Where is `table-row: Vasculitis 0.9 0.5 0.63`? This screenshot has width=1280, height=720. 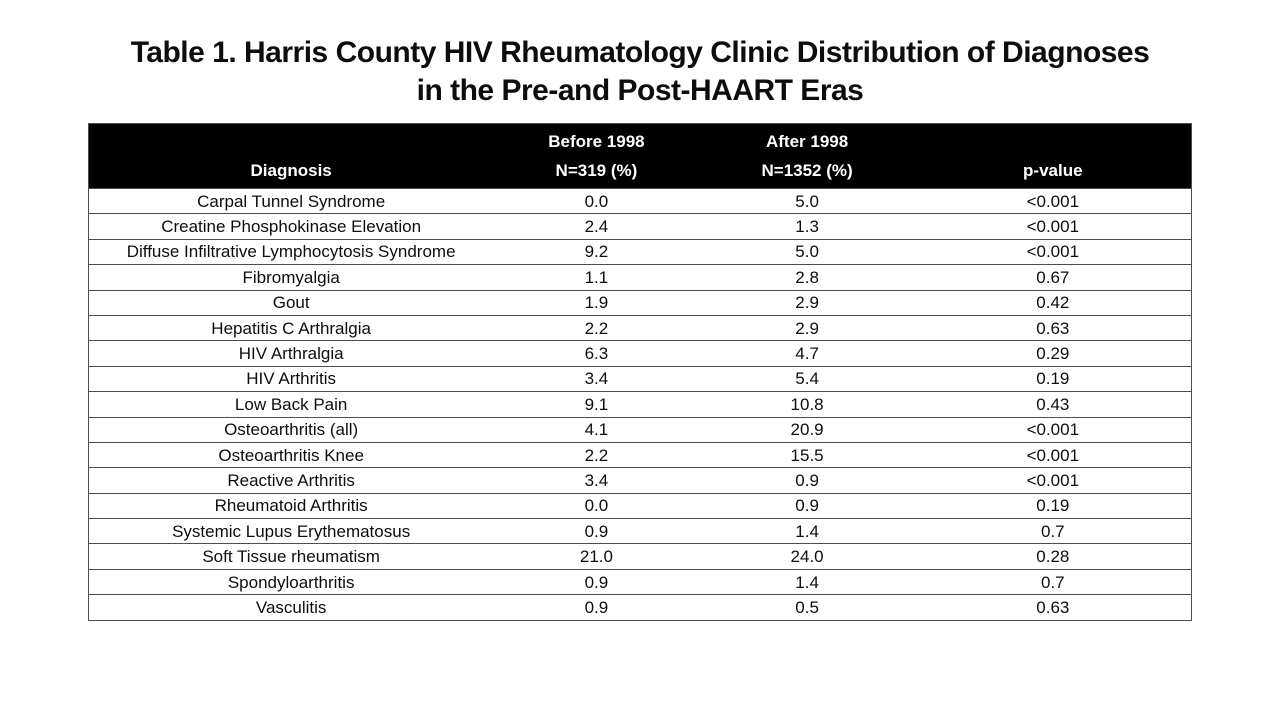 table-row: Vasculitis 0.9 0.5 0.63 is located at coordinates (640, 607).